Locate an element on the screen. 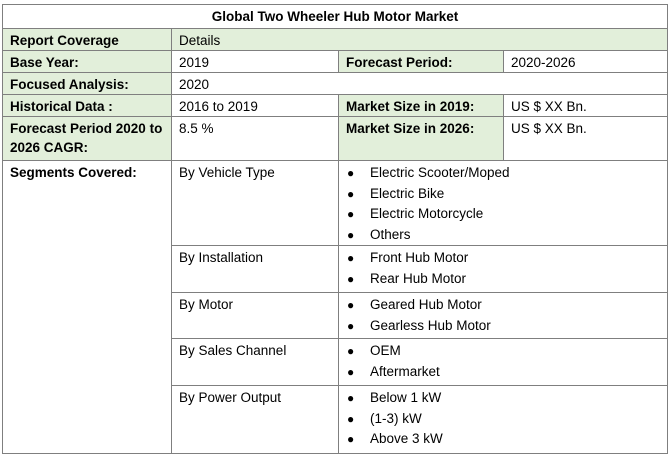 Image resolution: width=672 pixels, height=456 pixels. segment-name: By Vehicle Type is located at coordinates (255, 203).